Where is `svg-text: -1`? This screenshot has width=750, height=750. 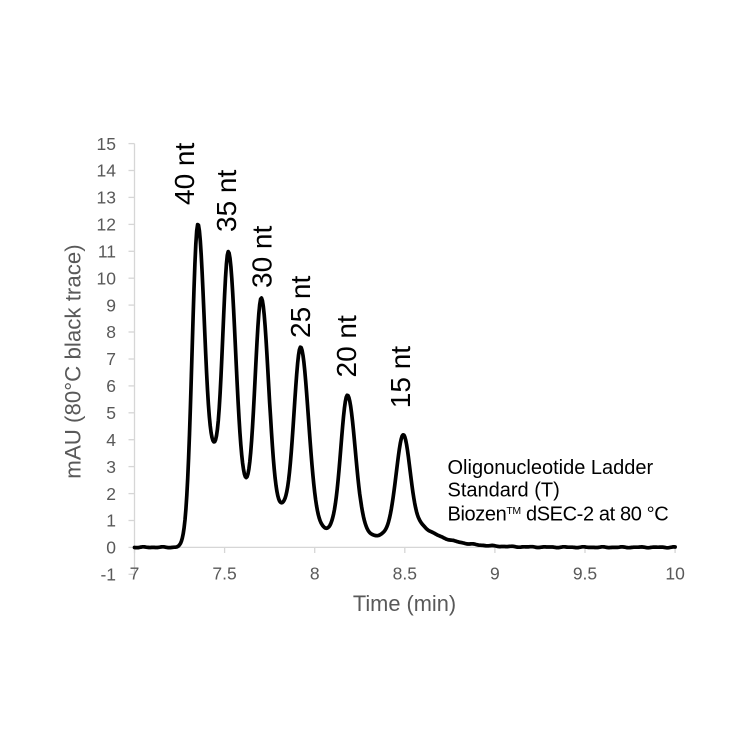
svg-text: -1 is located at coordinates (108, 575).